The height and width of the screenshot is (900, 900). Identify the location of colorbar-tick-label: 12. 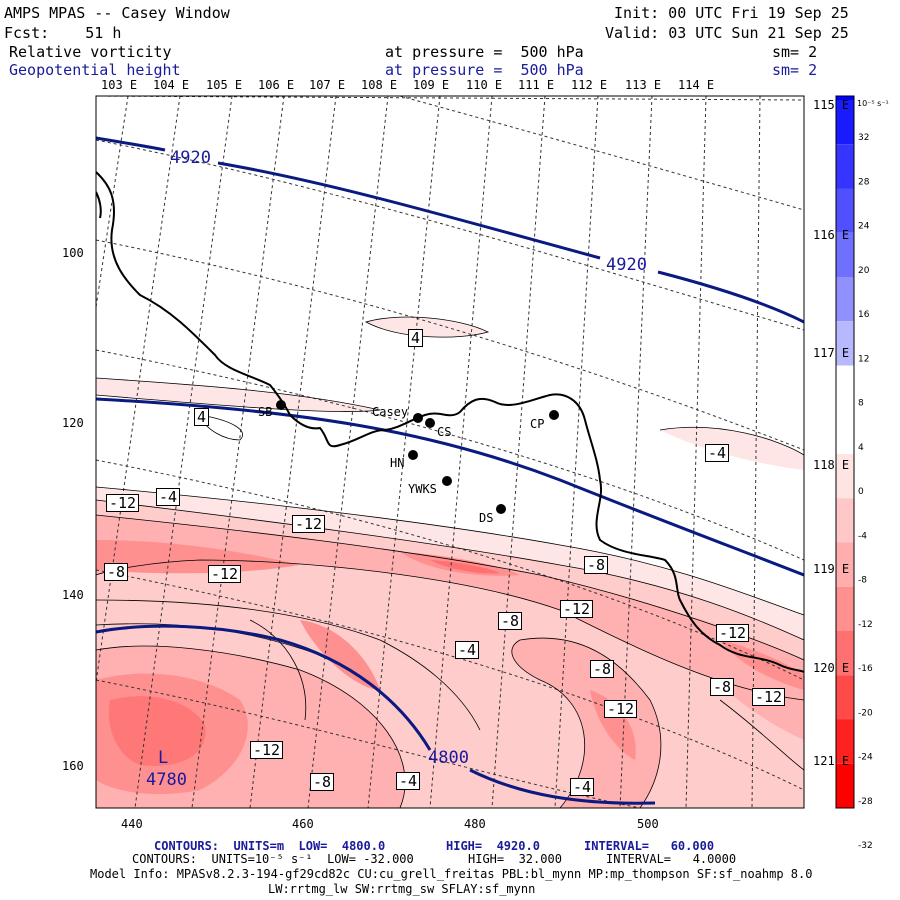
(863, 359).